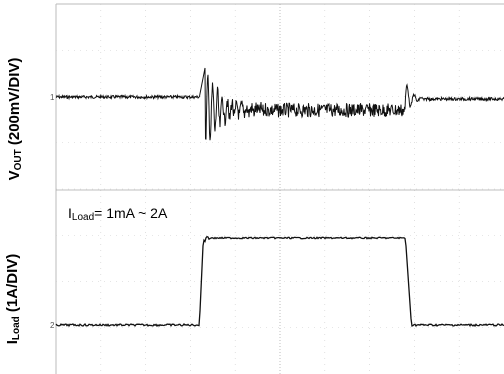 Image resolution: width=504 pixels, height=374 pixels. I want to click on vout-axis-label: VOUT (200mV/DIV), so click(15, 119).